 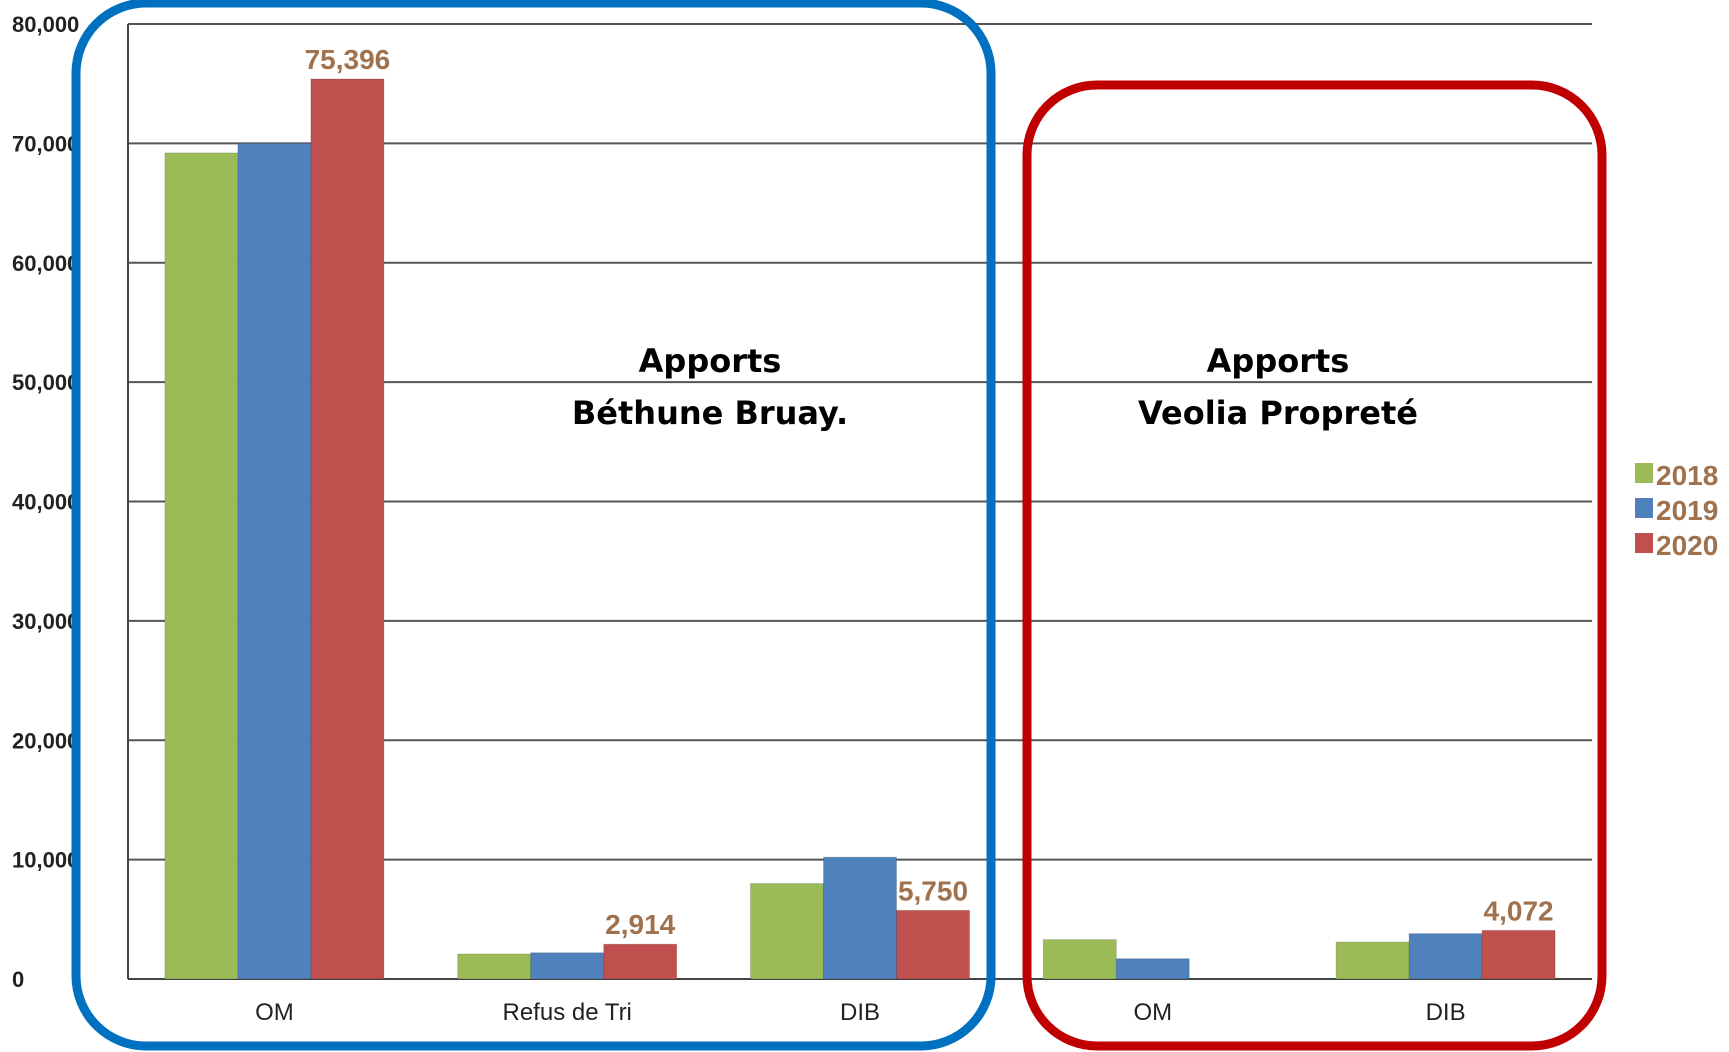 What do you see at coordinates (640, 924) in the screenshot?
I see `data-label: 2,914` at bounding box center [640, 924].